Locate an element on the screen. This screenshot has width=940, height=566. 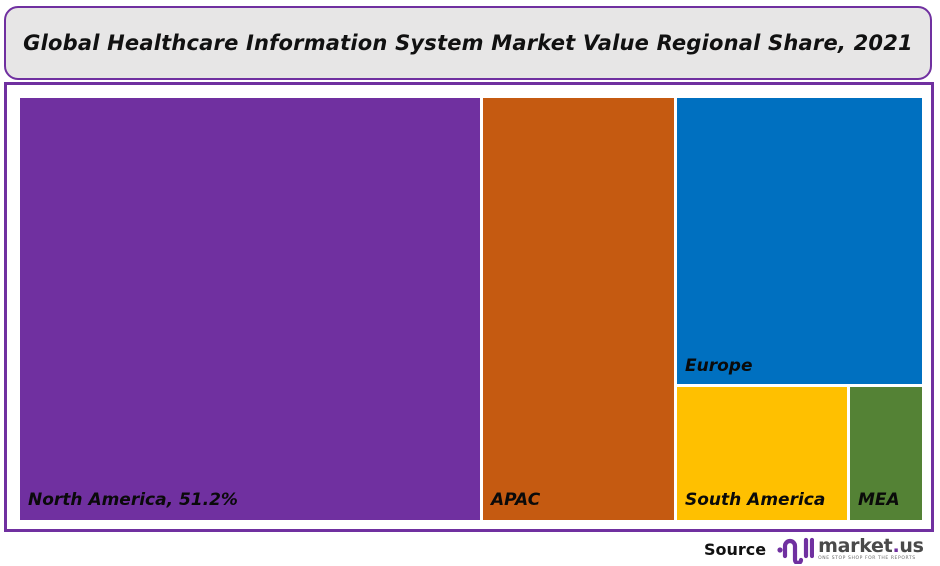
brand-tagline: ONE STOP SHOP FOR THE REPORTS is located at coordinates (867, 558).